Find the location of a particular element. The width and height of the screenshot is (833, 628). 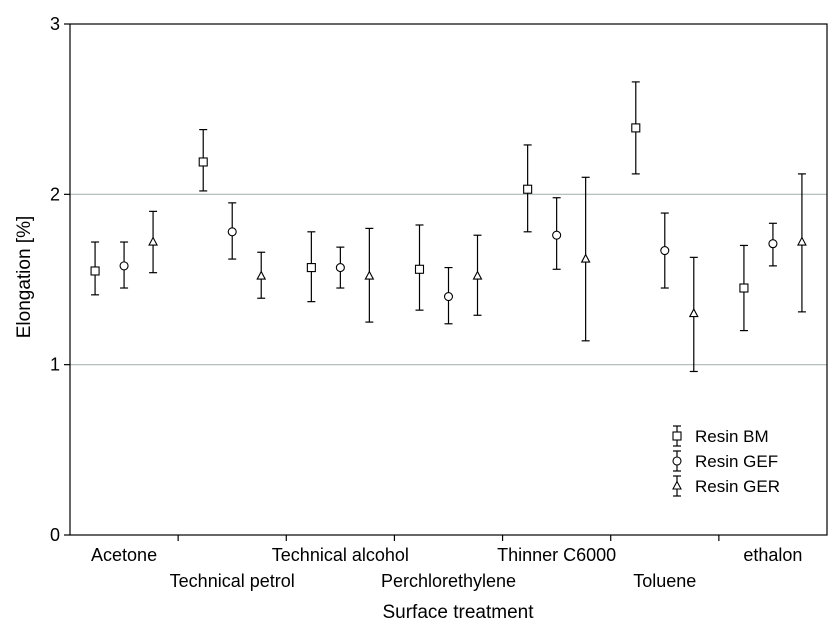

legend-item: Resin GER is located at coordinates (726, 486).